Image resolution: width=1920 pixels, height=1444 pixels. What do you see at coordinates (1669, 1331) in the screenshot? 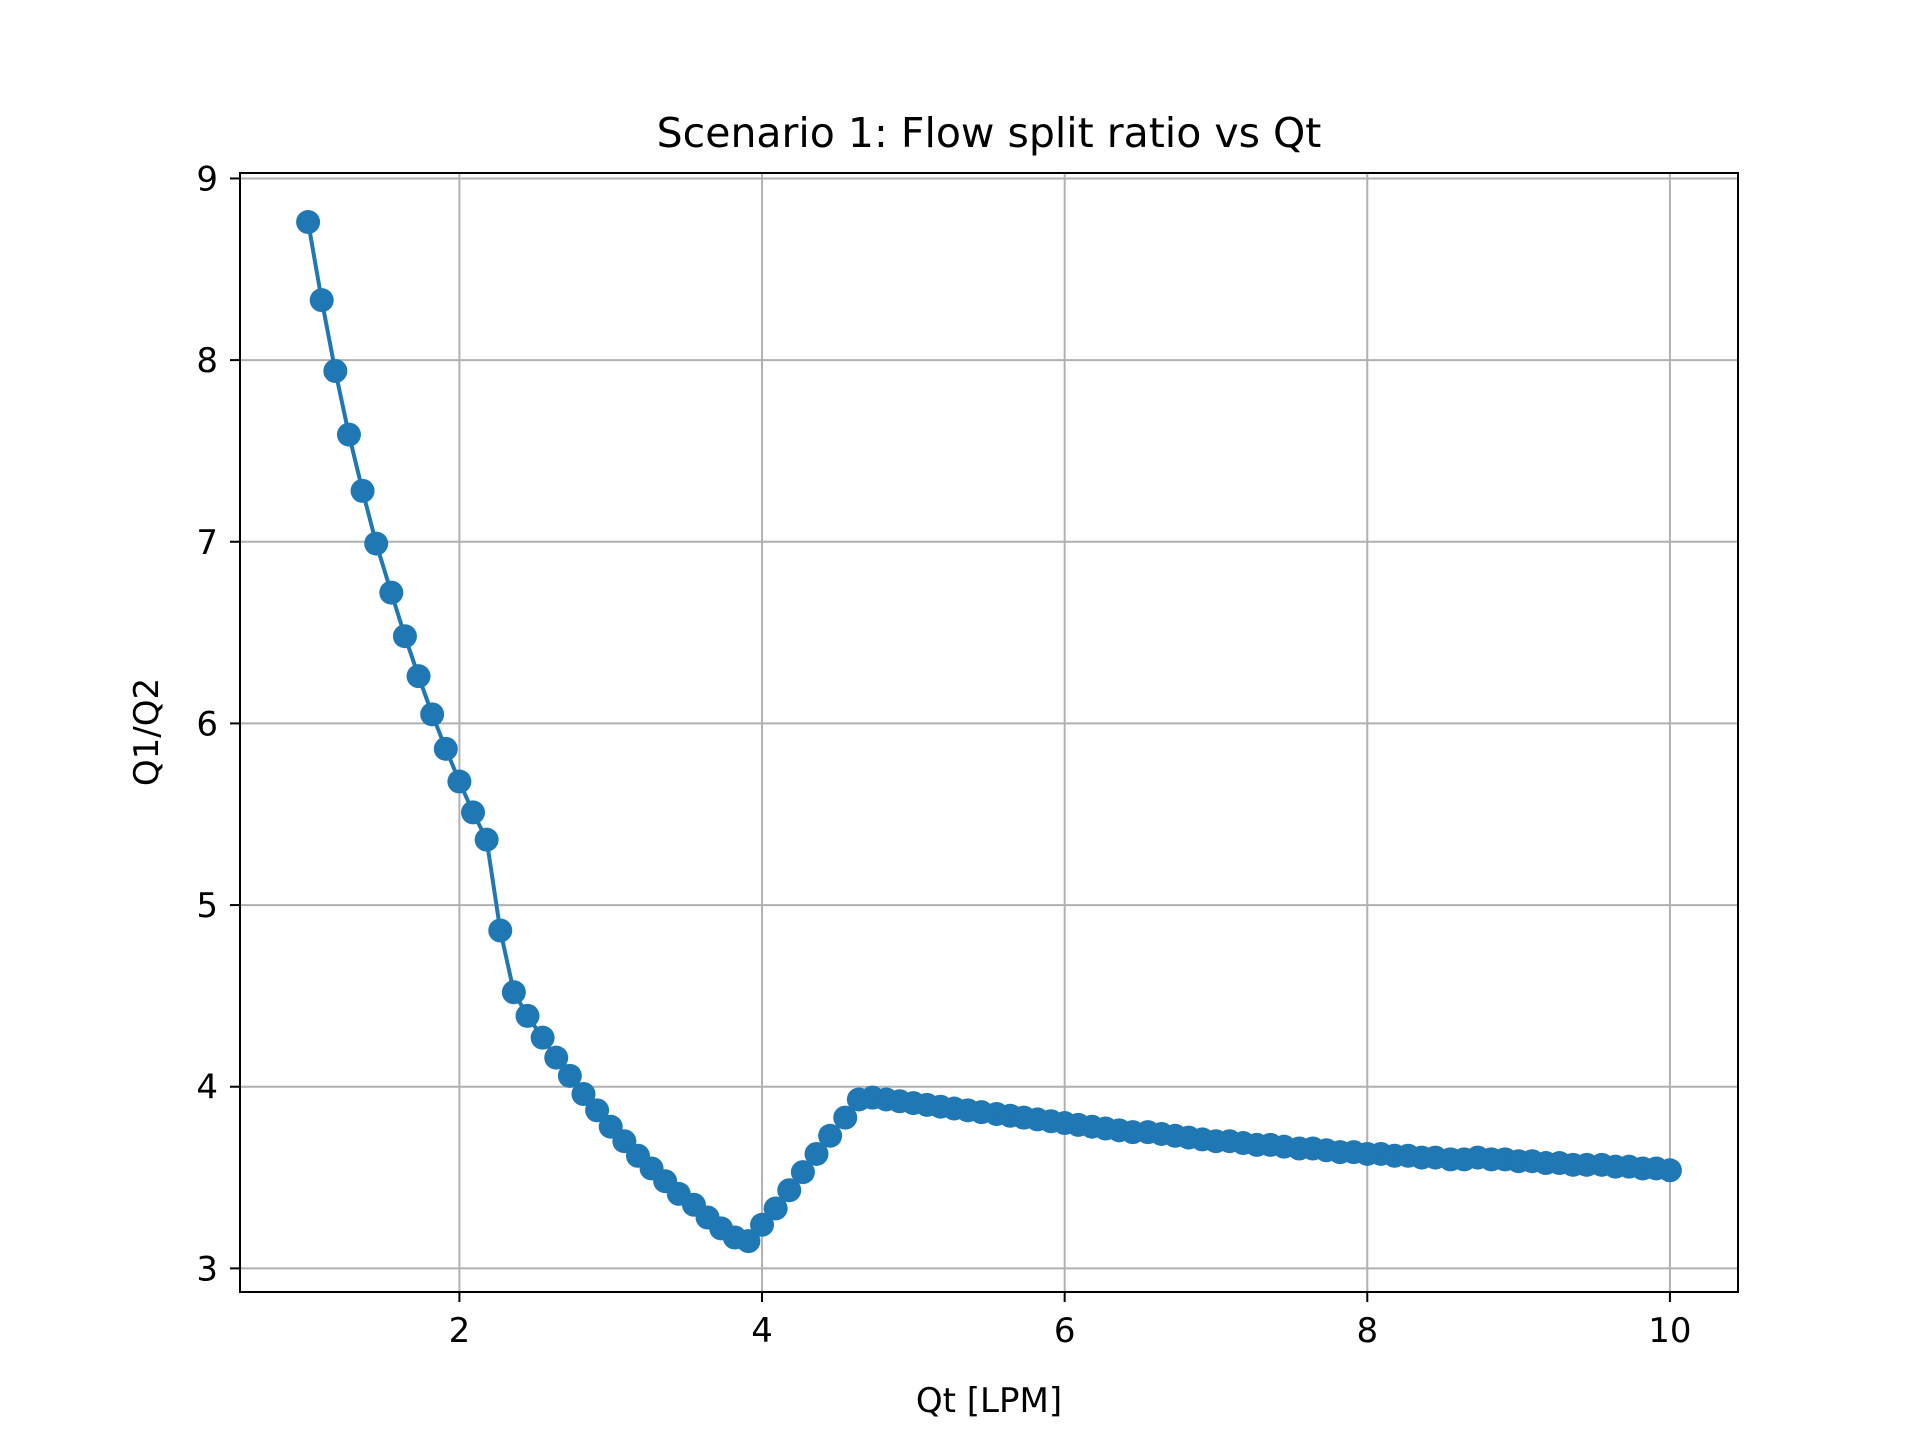
I see `x-tick-label: 10` at bounding box center [1669, 1331].